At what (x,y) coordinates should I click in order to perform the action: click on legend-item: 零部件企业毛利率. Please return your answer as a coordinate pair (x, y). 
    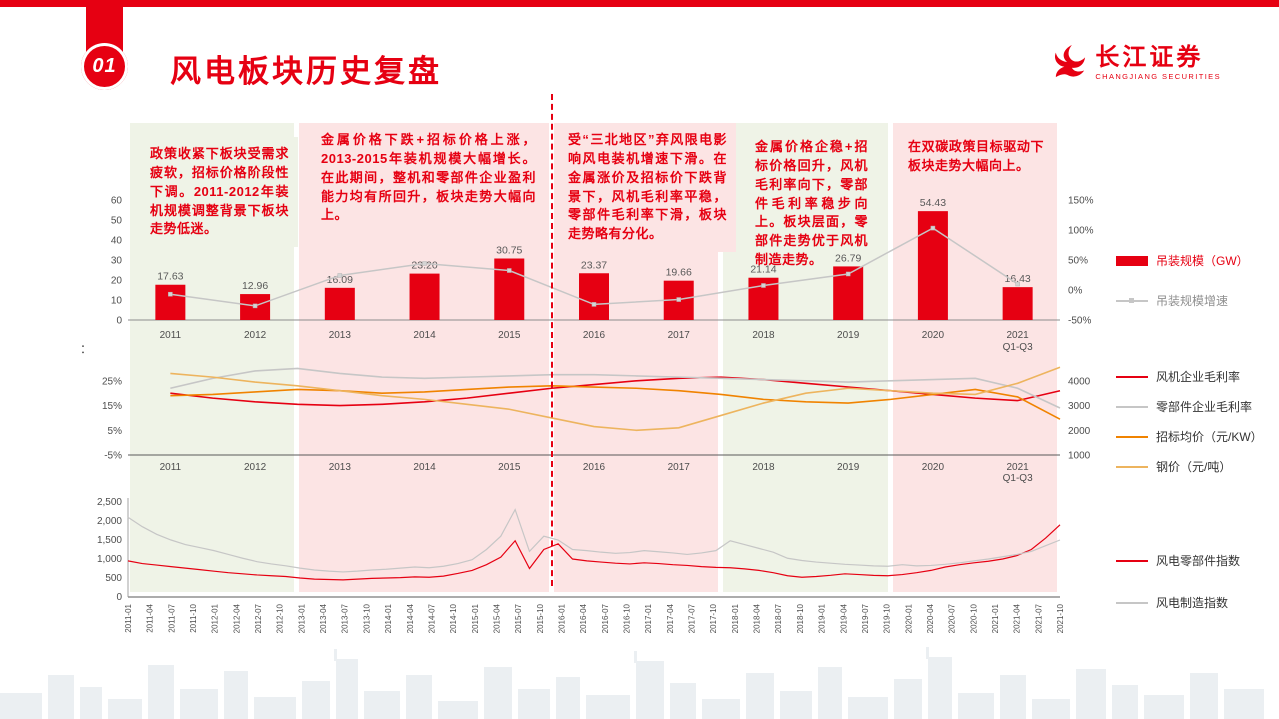
    Looking at the image, I should click on (1184, 406).